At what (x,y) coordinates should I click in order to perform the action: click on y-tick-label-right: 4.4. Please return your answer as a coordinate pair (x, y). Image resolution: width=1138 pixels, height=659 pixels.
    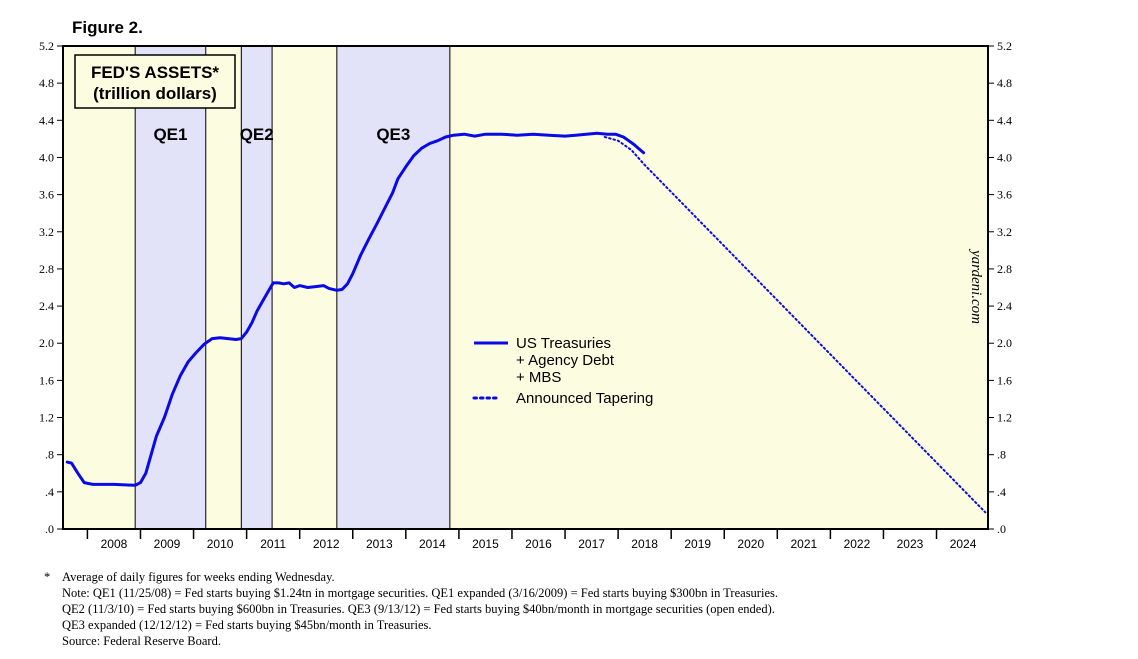
    Looking at the image, I should click on (1004, 120).